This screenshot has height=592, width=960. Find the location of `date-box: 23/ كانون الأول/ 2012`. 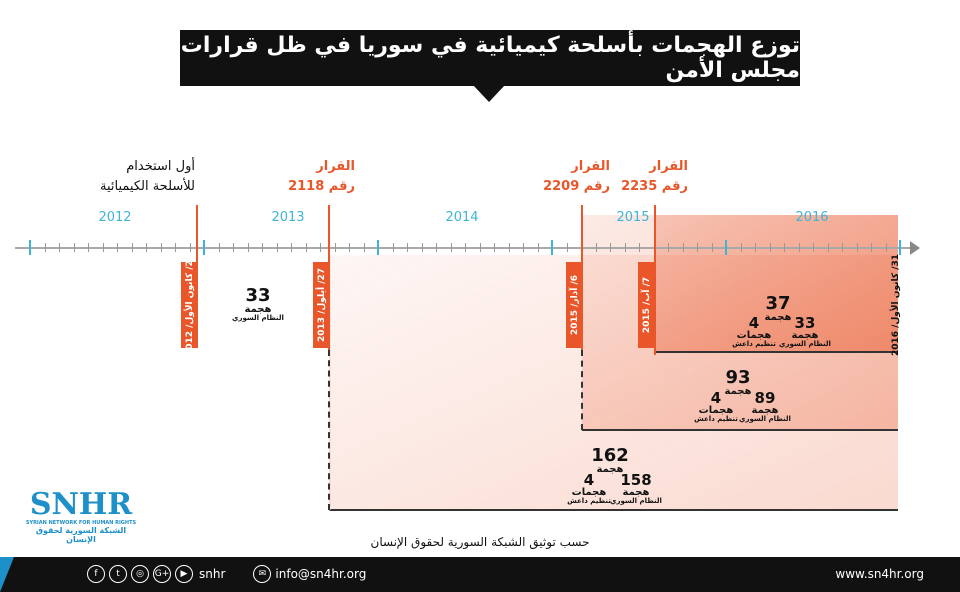

date-box: 23/ كانون الأول/ 2012 is located at coordinates (189, 305).